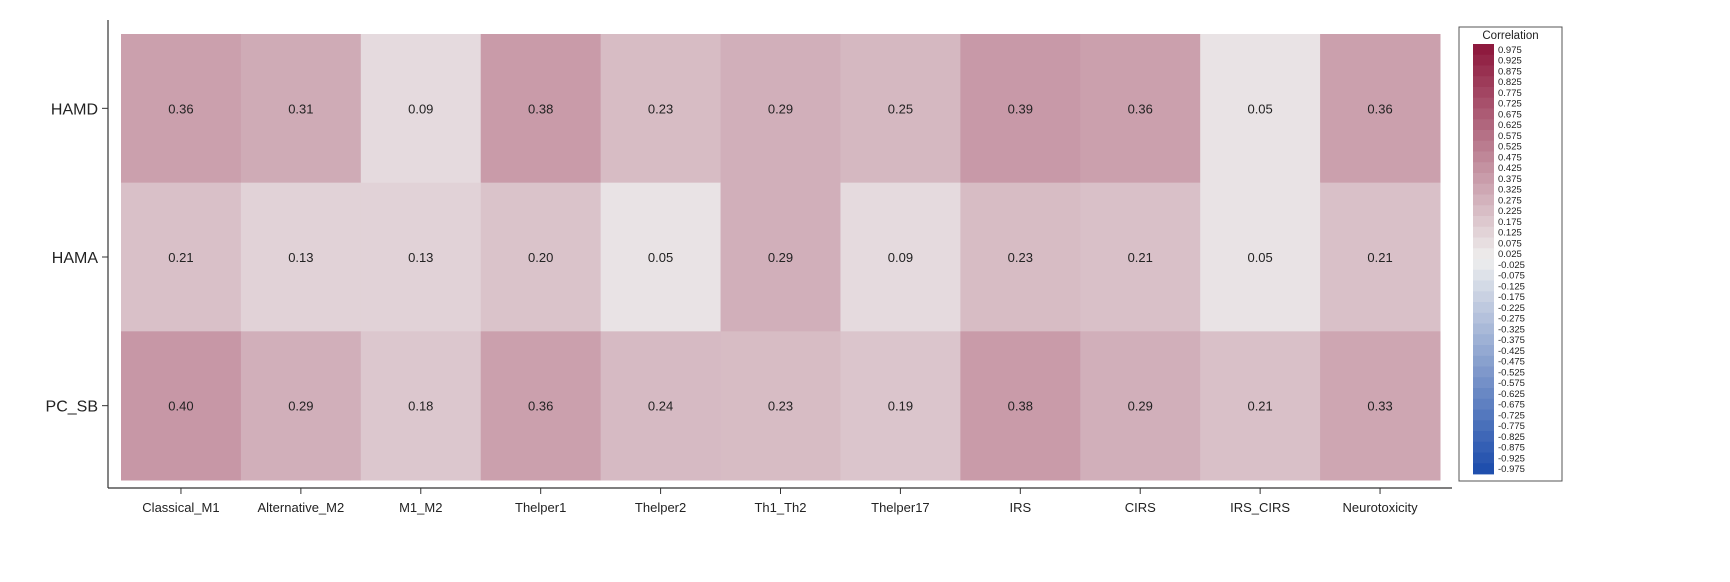 This screenshot has height=582, width=1730. What do you see at coordinates (1260, 507) in the screenshot?
I see `x-tick-label: IRS_CIRS` at bounding box center [1260, 507].